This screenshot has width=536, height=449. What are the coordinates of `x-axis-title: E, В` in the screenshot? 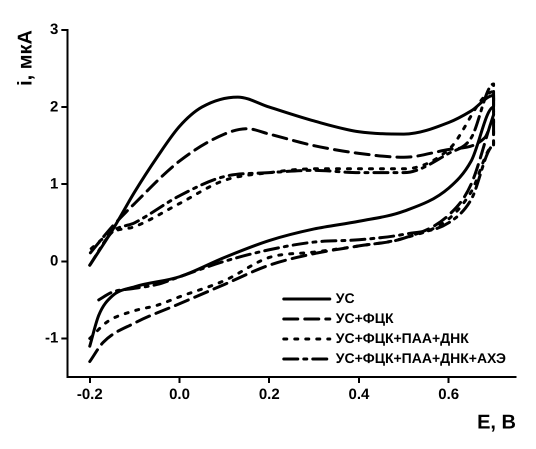 It's located at (496, 423).